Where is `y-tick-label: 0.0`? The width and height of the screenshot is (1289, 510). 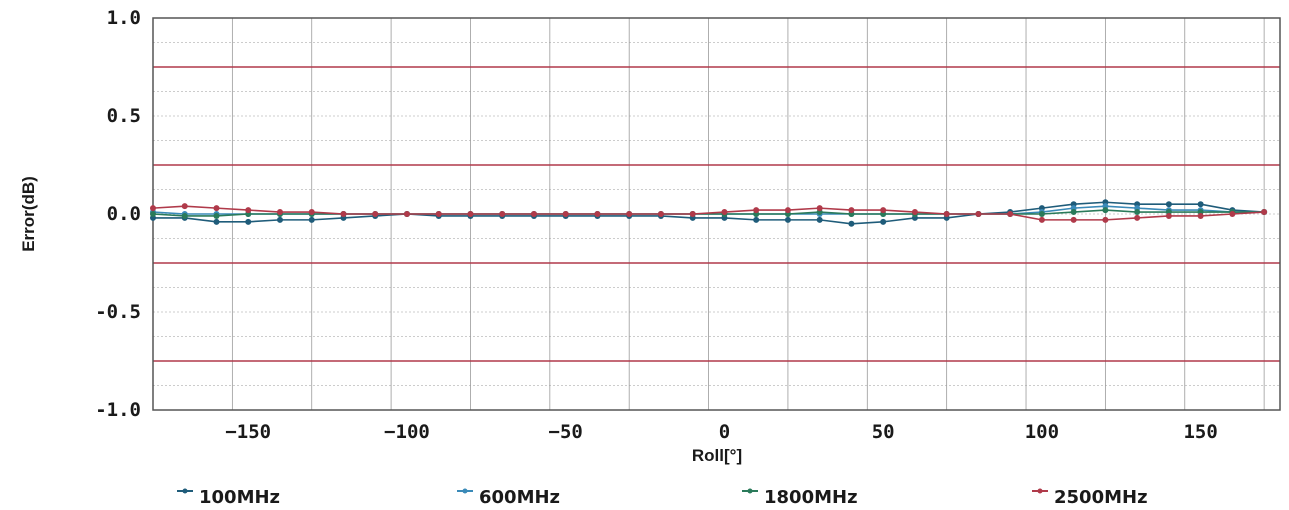 y-tick-label: 0.0 is located at coordinates (124, 214).